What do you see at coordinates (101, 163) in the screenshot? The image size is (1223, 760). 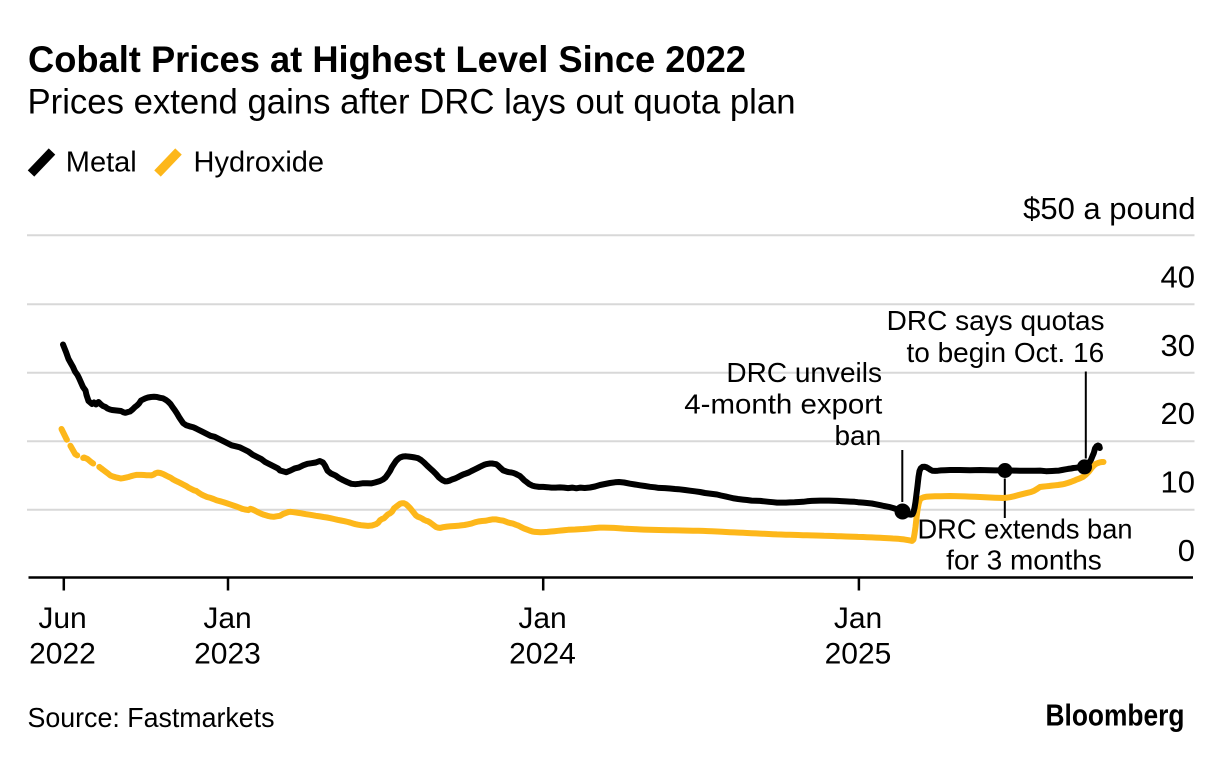 I see `svg-text: Metal` at bounding box center [101, 163].